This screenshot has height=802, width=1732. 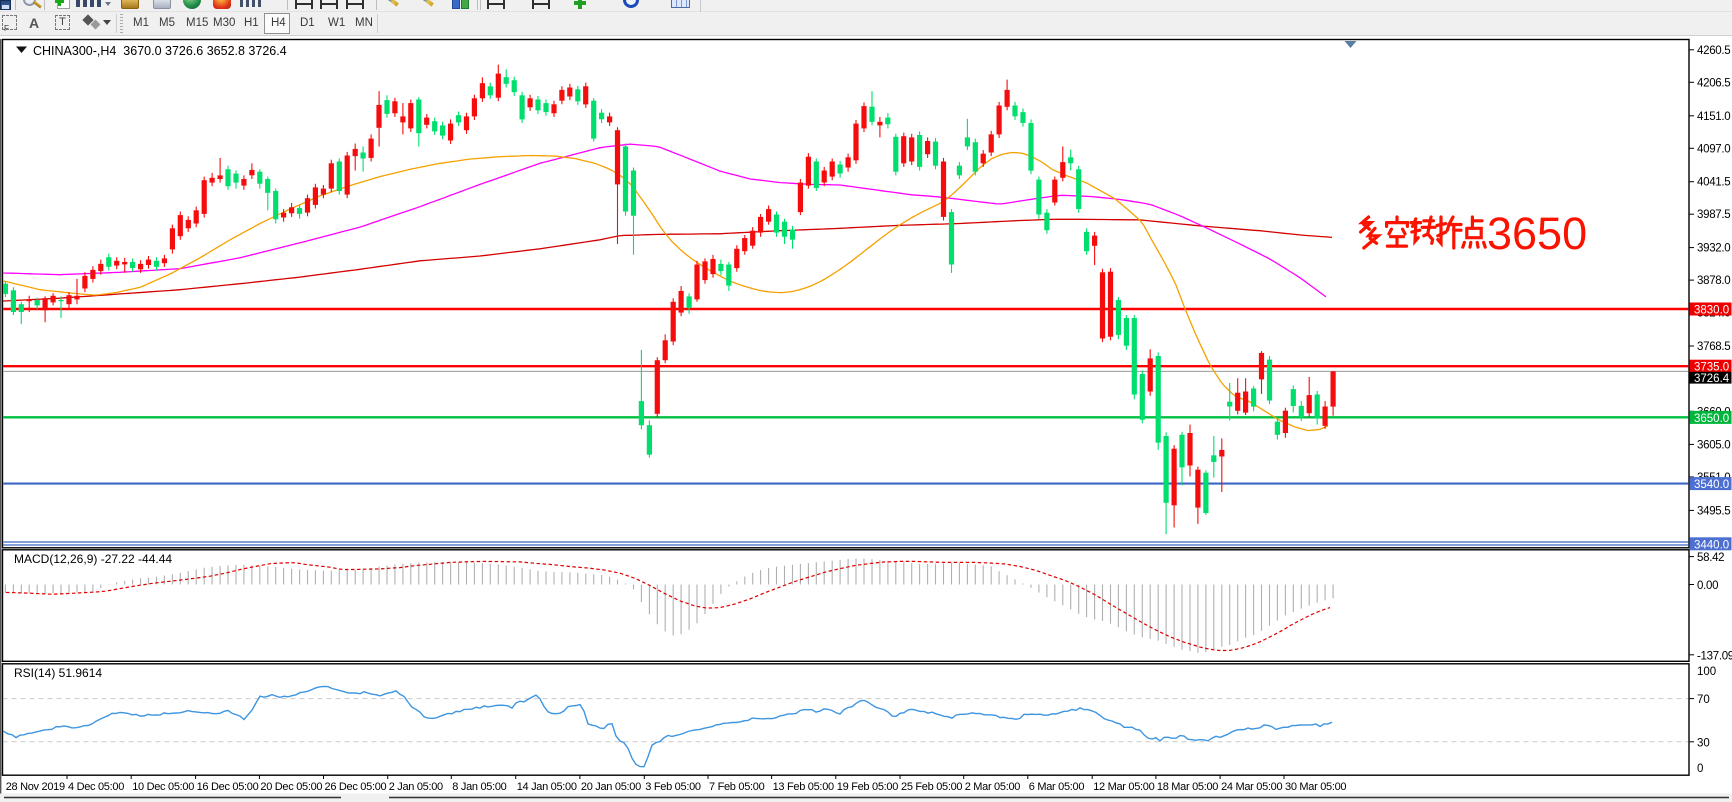 What do you see at coordinates (1713, 347) in the screenshot?
I see `svg-text: 3768.5` at bounding box center [1713, 347].